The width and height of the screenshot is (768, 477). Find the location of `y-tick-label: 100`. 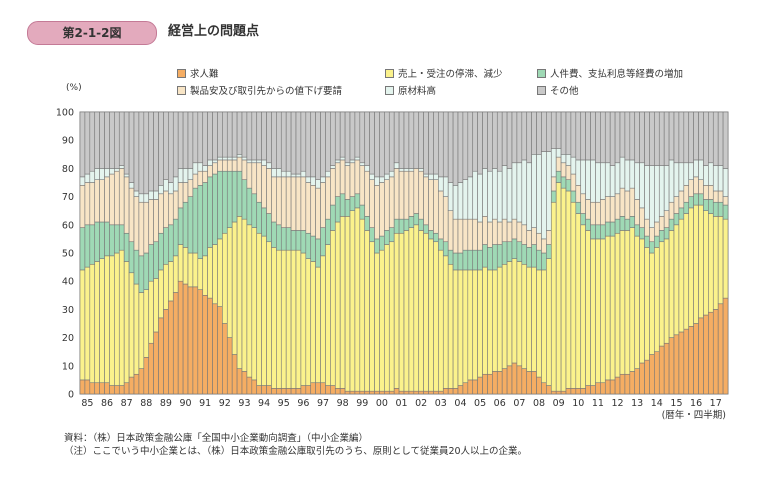

y-tick-label: 100 is located at coordinates (65, 113).